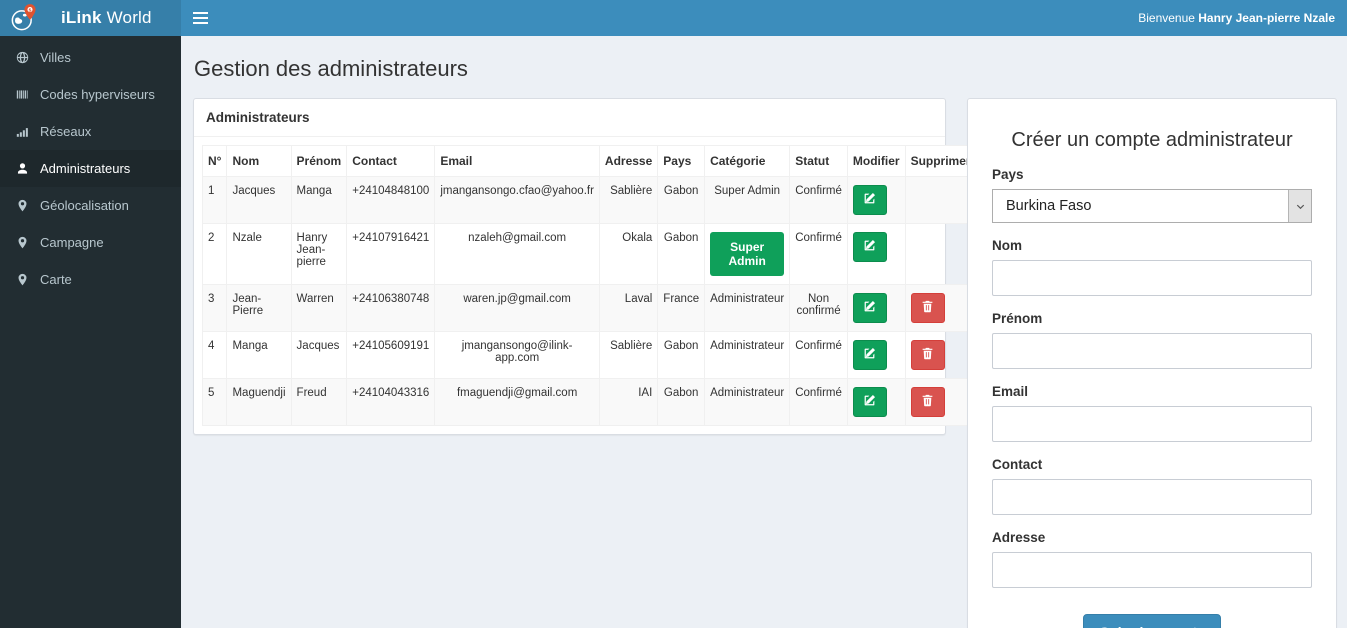 The height and width of the screenshot is (628, 1347). I want to click on sidebar-item-label: Réseaux, so click(66, 131).